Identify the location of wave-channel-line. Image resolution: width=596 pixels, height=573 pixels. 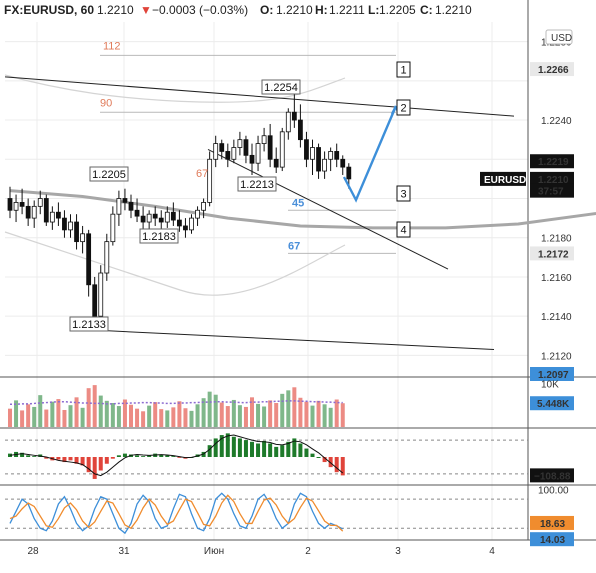
(328, 209).